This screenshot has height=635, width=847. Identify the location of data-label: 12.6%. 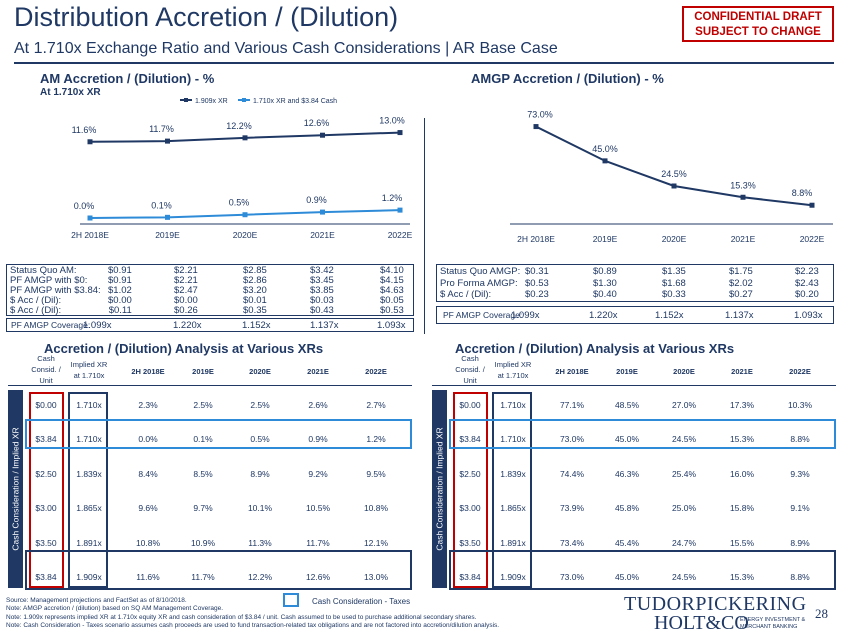
(317, 123).